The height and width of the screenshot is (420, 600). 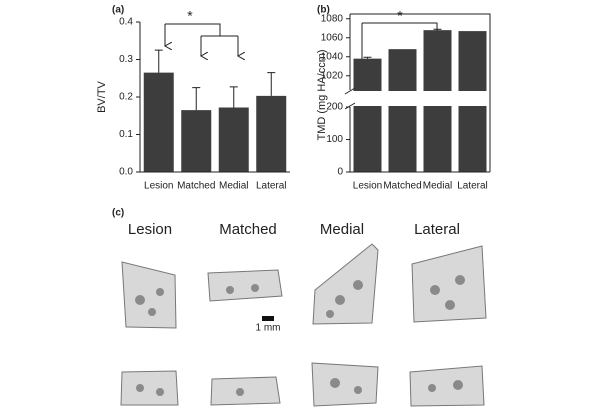 What do you see at coordinates (118, 10) in the screenshot?
I see `panel-label: (a)` at bounding box center [118, 10].